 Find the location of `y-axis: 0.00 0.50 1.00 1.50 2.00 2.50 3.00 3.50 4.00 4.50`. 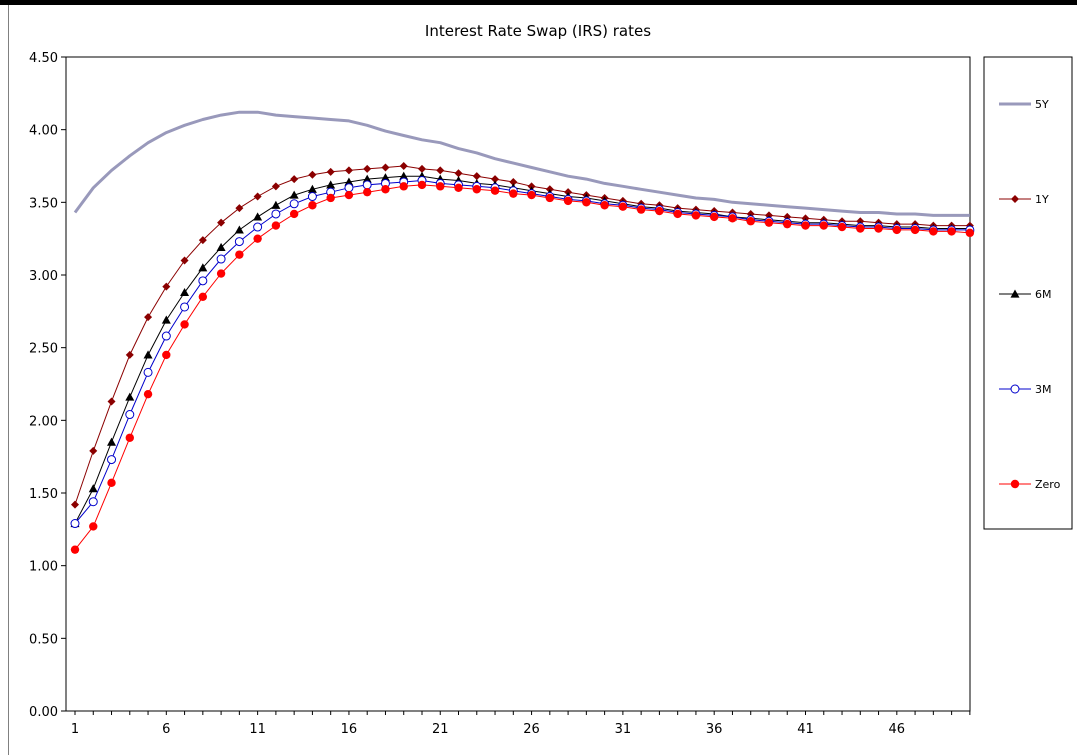

y-axis: 0.00 0.50 1.00 1.50 2.00 2.50 3.00 3.50 4.00 4.50 is located at coordinates (47, 385).